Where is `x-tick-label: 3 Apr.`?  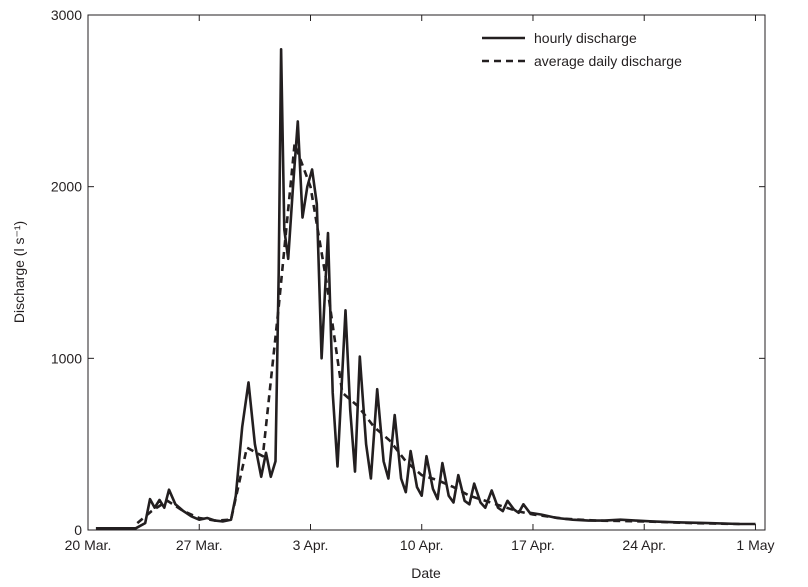
x-tick-label: 3 Apr. is located at coordinates (311, 545).